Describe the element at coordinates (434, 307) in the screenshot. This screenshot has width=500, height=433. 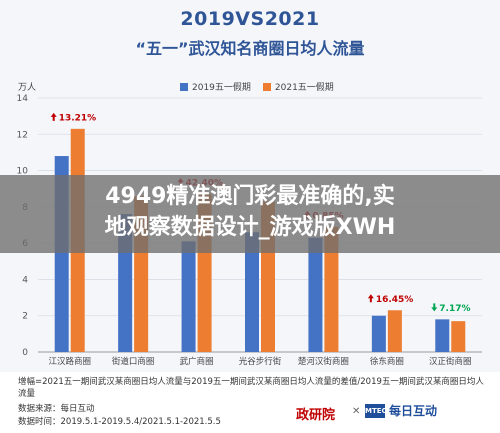
I see `arrow-down-icon` at that location.